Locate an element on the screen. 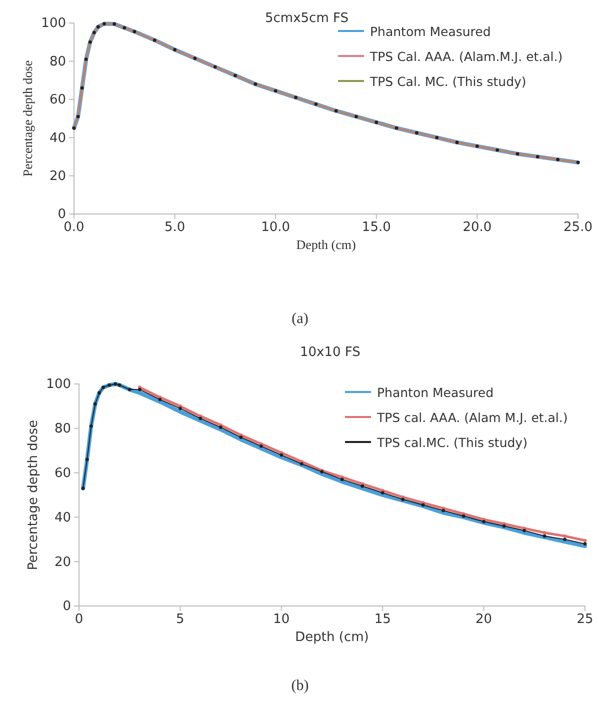  x-tick-label: 0 is located at coordinates (79, 620).